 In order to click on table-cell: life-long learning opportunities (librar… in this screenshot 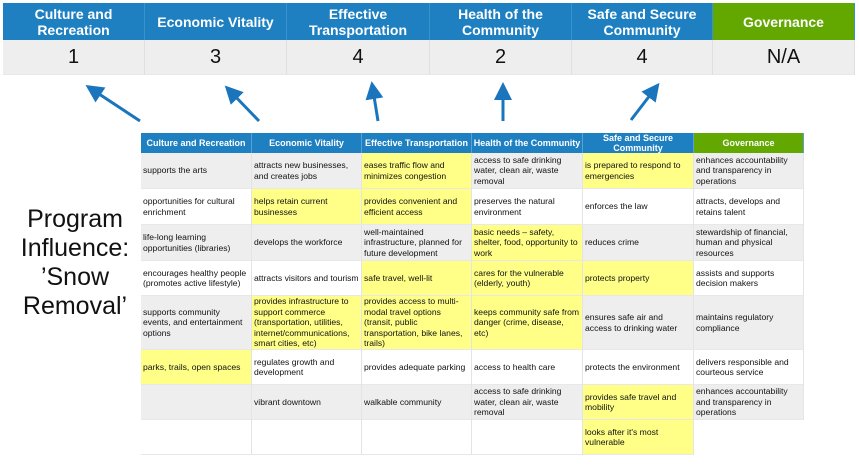, I will do `click(196, 243)`.